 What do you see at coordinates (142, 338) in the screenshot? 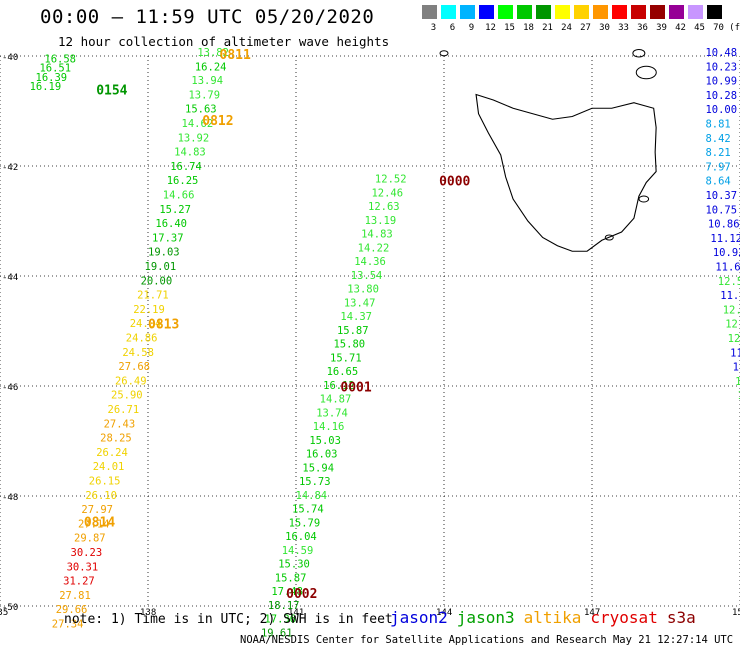
I see `swh-value: 24.86` at bounding box center [142, 338].